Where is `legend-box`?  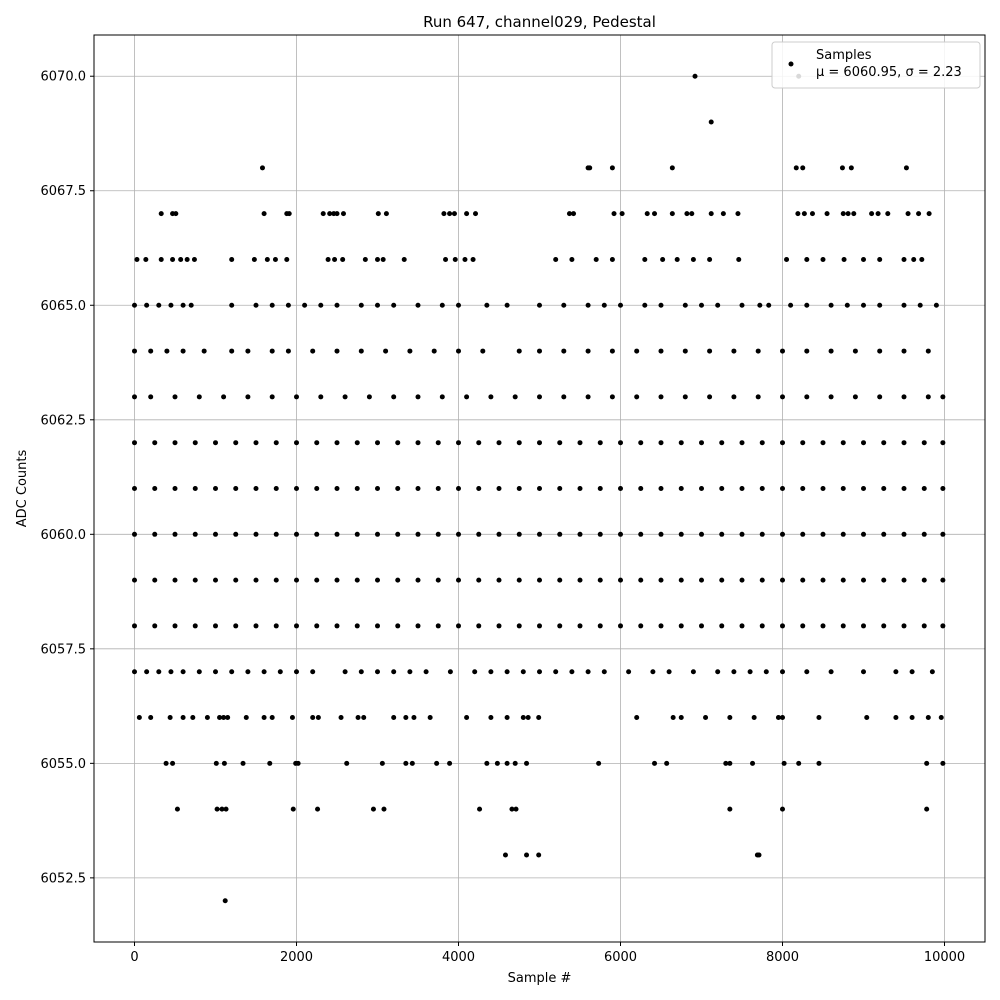
legend-box is located at coordinates (876, 65).